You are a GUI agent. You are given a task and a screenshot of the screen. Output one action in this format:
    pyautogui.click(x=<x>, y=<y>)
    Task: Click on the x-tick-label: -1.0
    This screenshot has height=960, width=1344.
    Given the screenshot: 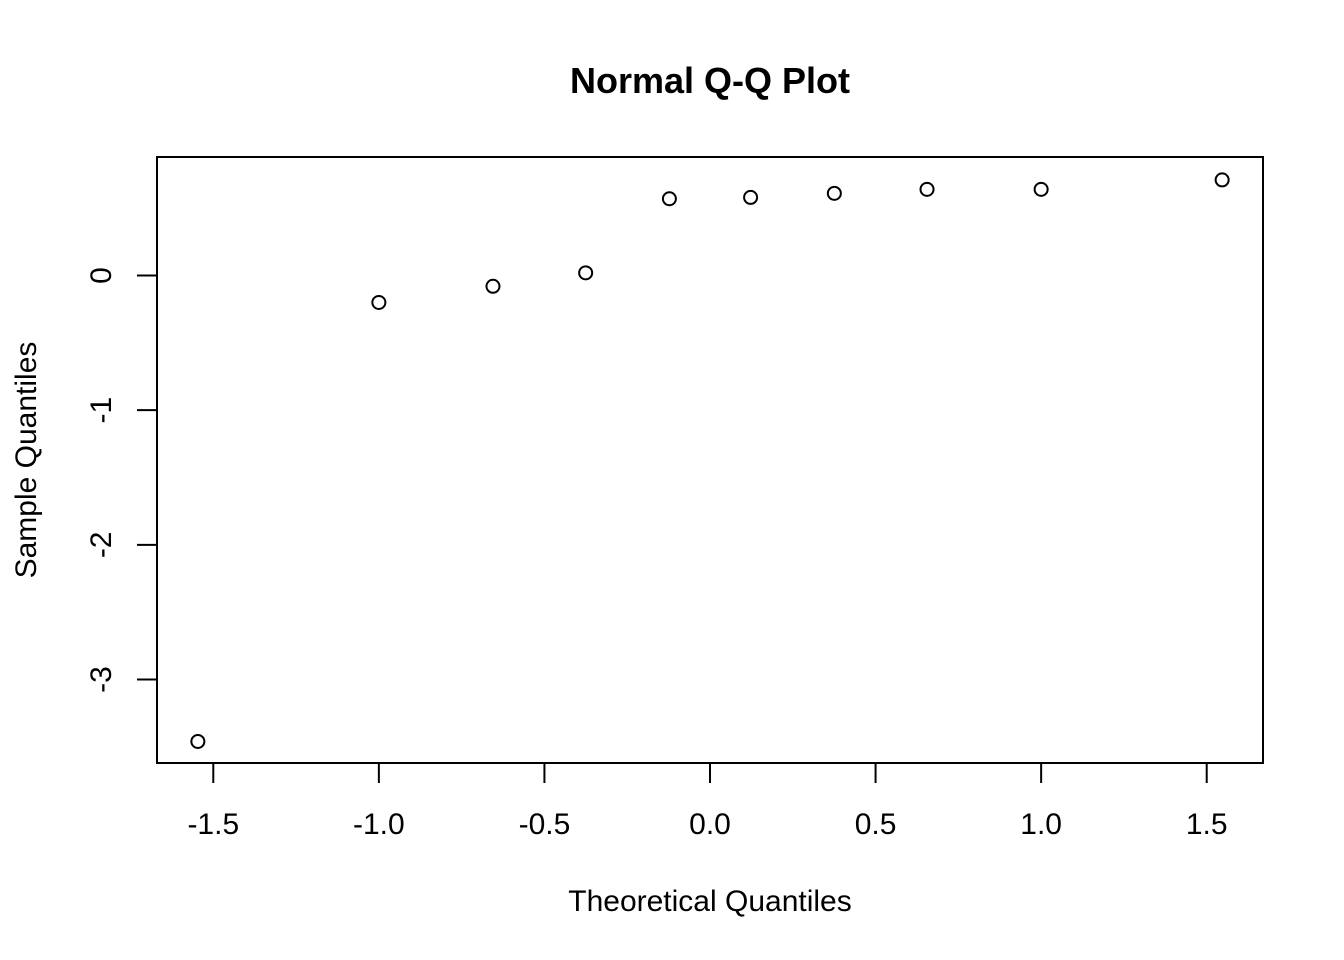 What is the action you would take?
    pyautogui.click(x=379, y=824)
    